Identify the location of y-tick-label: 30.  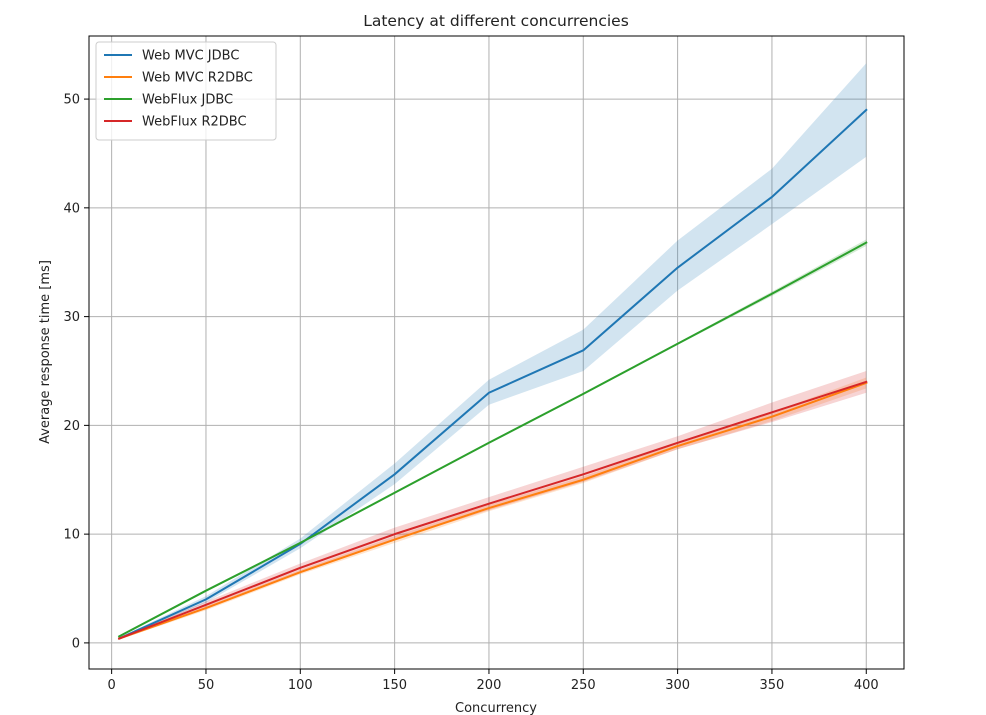
(71, 317).